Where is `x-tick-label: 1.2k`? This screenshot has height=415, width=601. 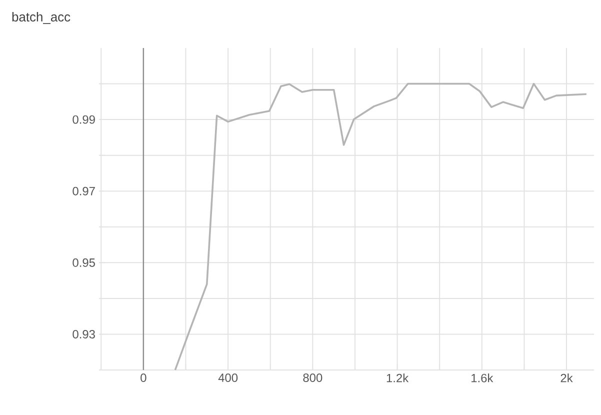 x-tick-label: 1.2k is located at coordinates (397, 378).